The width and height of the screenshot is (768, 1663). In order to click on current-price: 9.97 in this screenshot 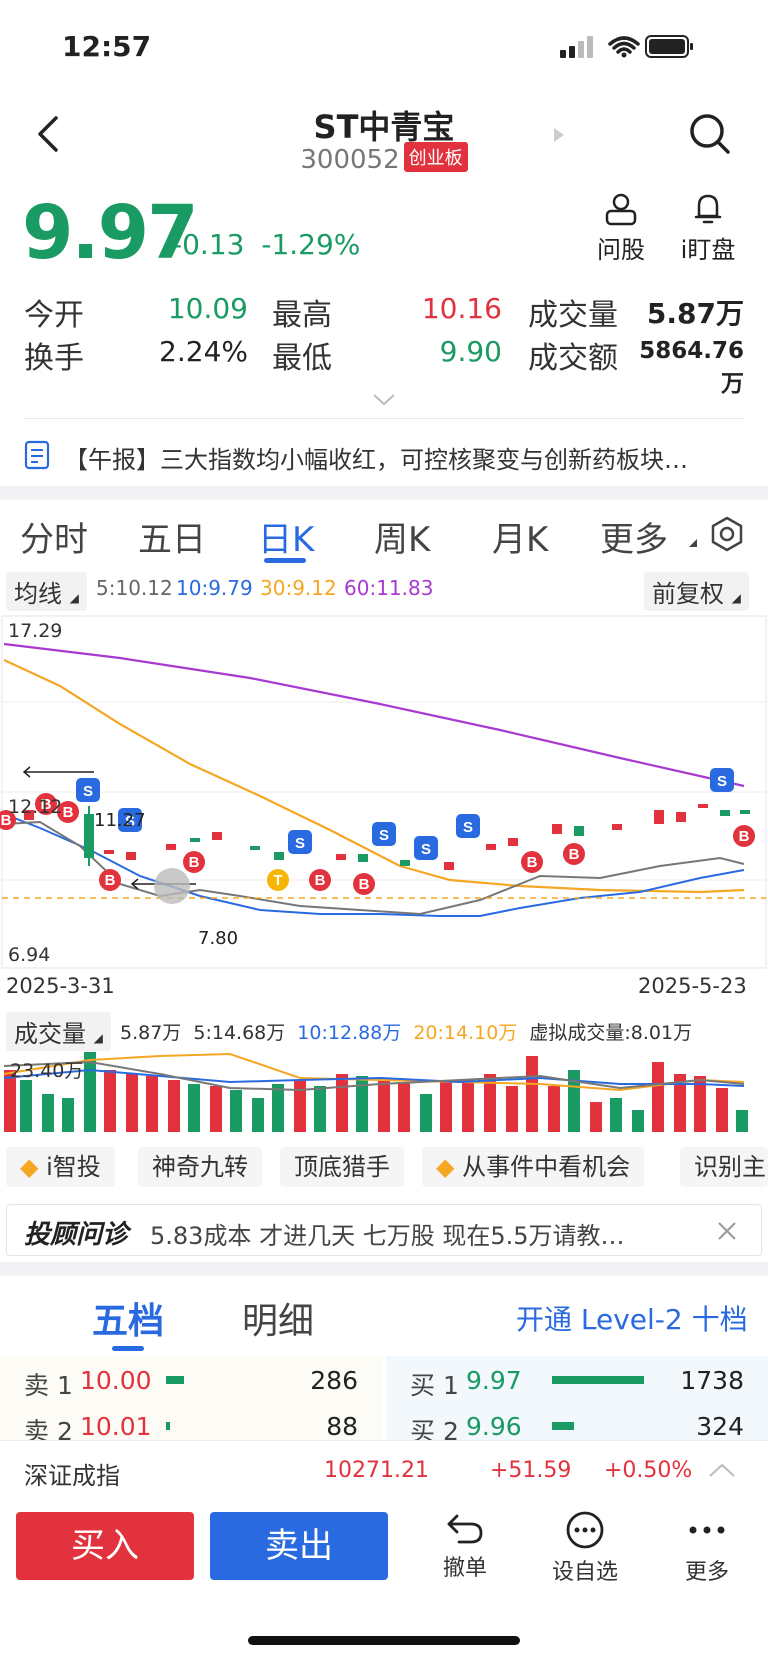, I will do `click(110, 233)`.